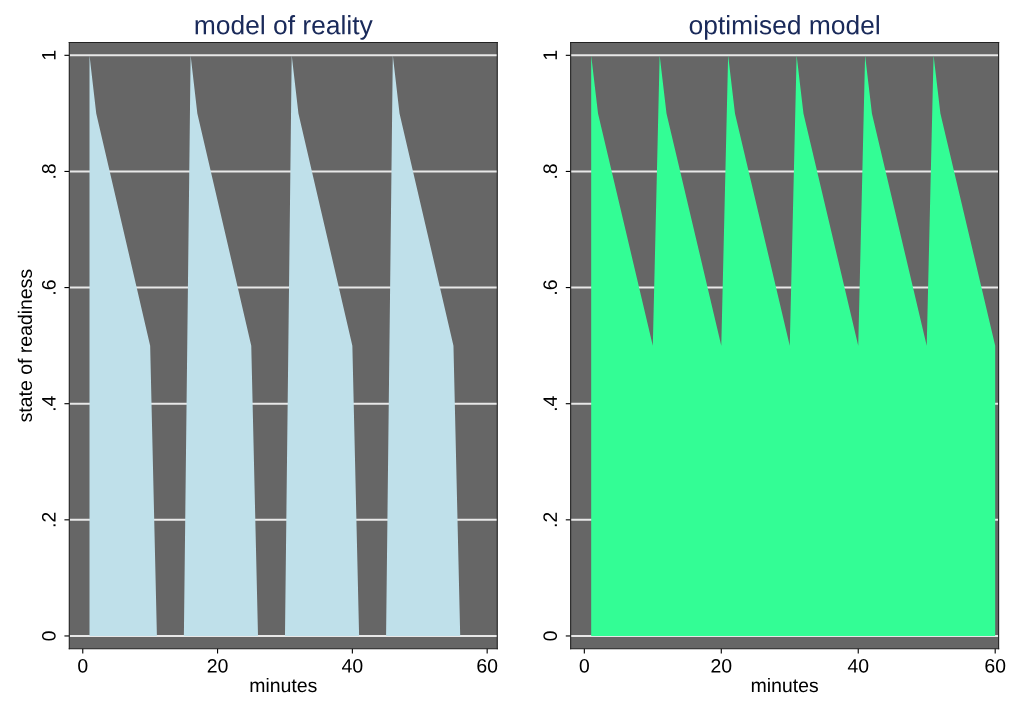  I want to click on y-axis-title: state of readiness, so click(25, 345).